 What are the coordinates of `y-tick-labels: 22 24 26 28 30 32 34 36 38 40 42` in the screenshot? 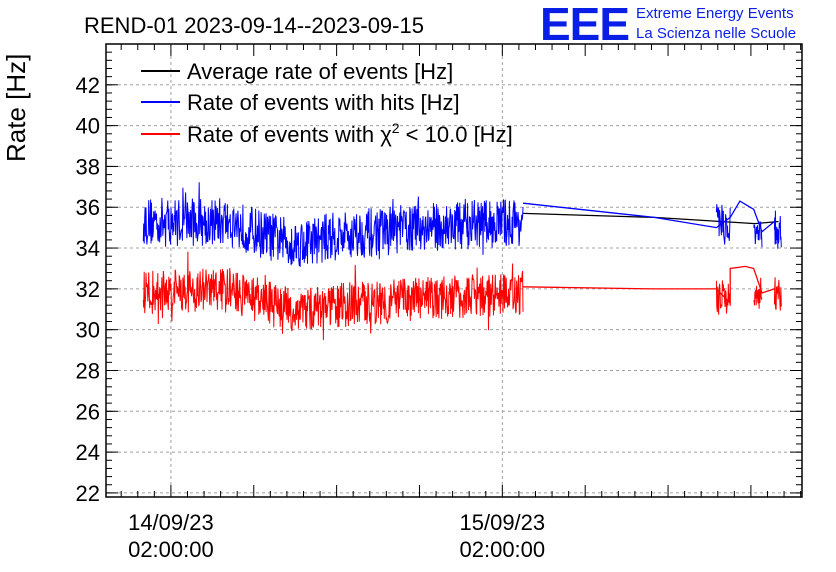 It's located at (88, 289).